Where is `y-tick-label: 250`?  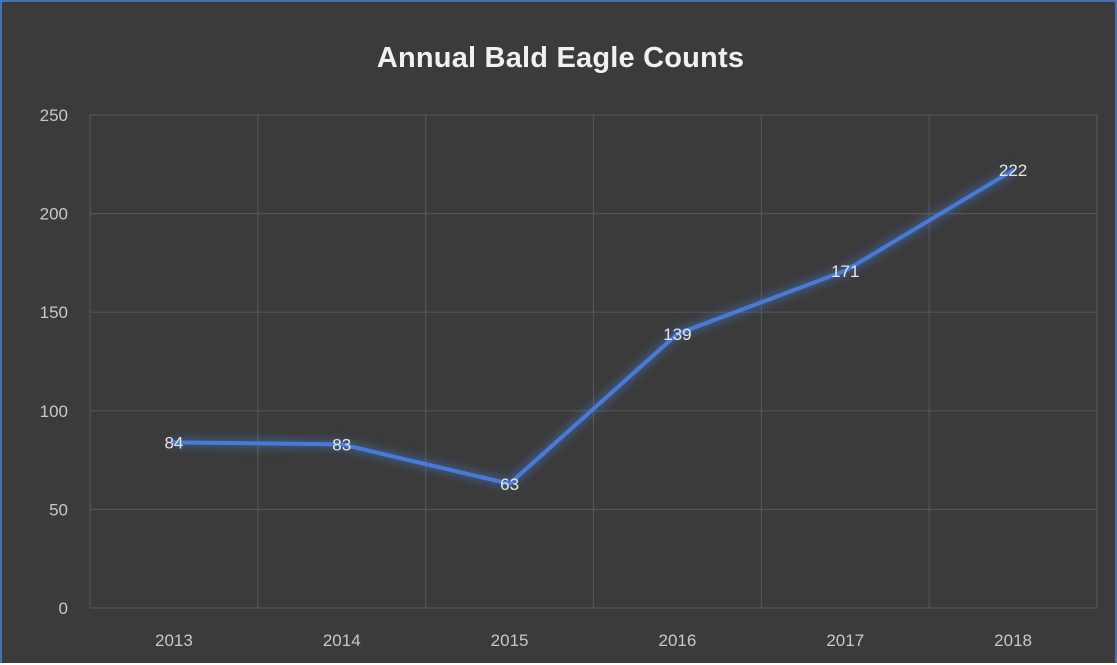
y-tick-label: 250 is located at coordinates (54, 115).